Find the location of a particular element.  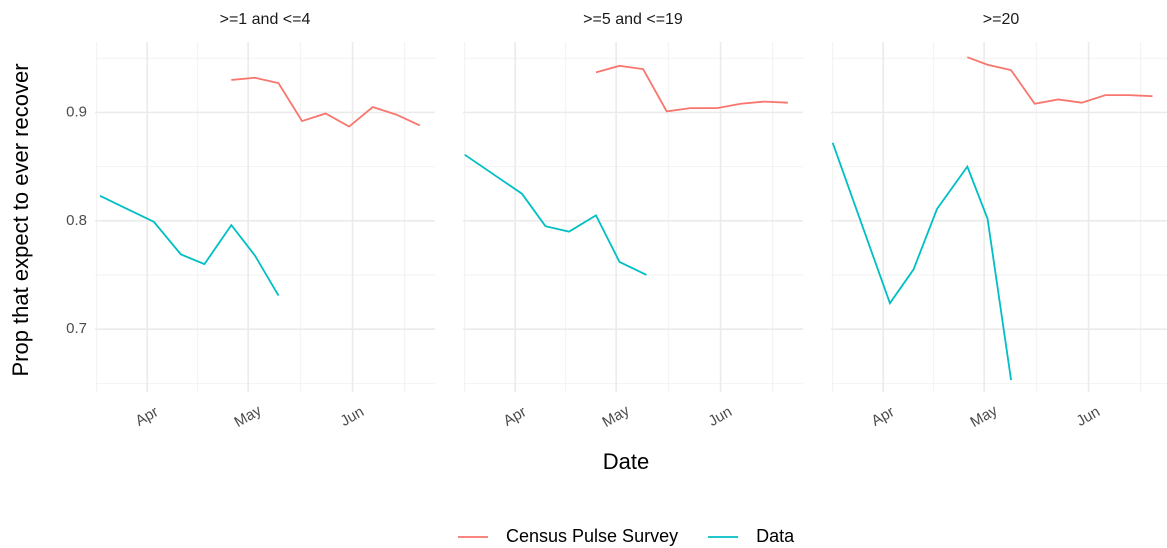

panel-title: >=1 and <=4 is located at coordinates (265, 19).